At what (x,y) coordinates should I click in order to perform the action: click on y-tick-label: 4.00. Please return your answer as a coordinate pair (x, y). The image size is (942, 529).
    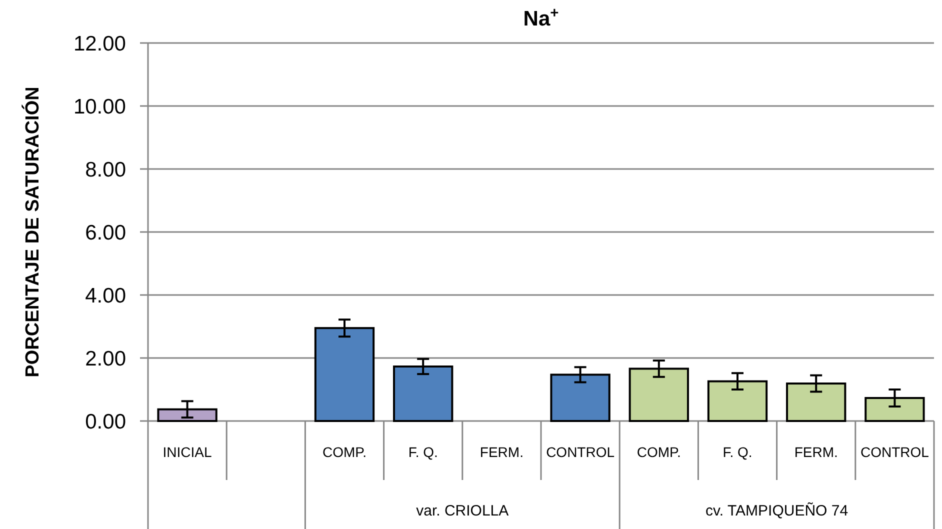
    Looking at the image, I should click on (105, 296).